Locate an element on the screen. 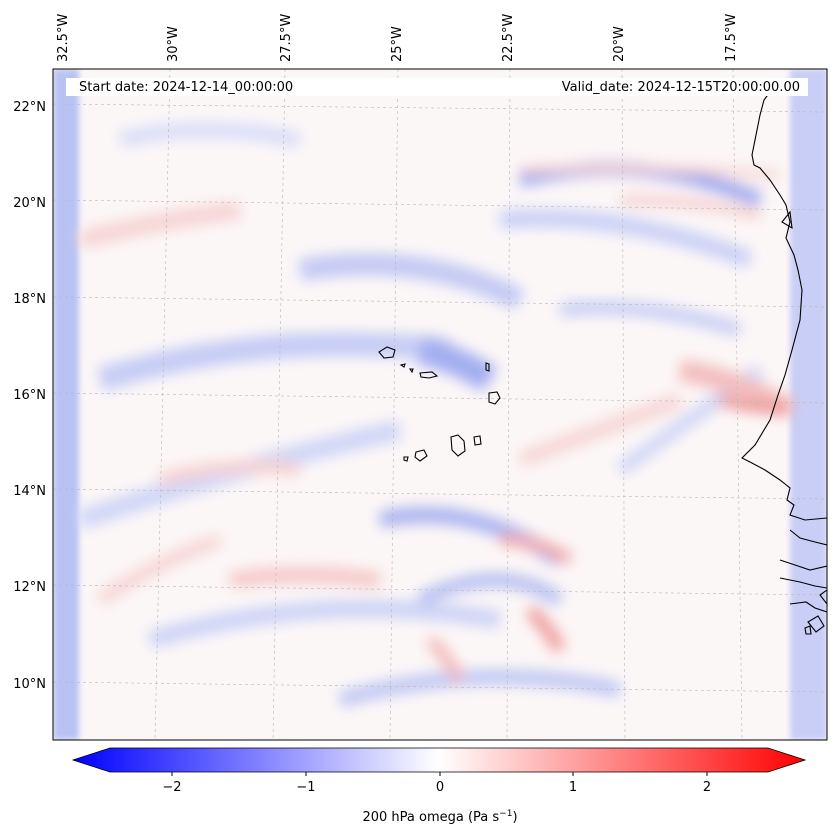 Image resolution: width=837 pixels, height=839 pixels. colorbar: −2 −1 0 1 2 200 hPa omega (Pa s−1) is located at coordinates (439, 786).